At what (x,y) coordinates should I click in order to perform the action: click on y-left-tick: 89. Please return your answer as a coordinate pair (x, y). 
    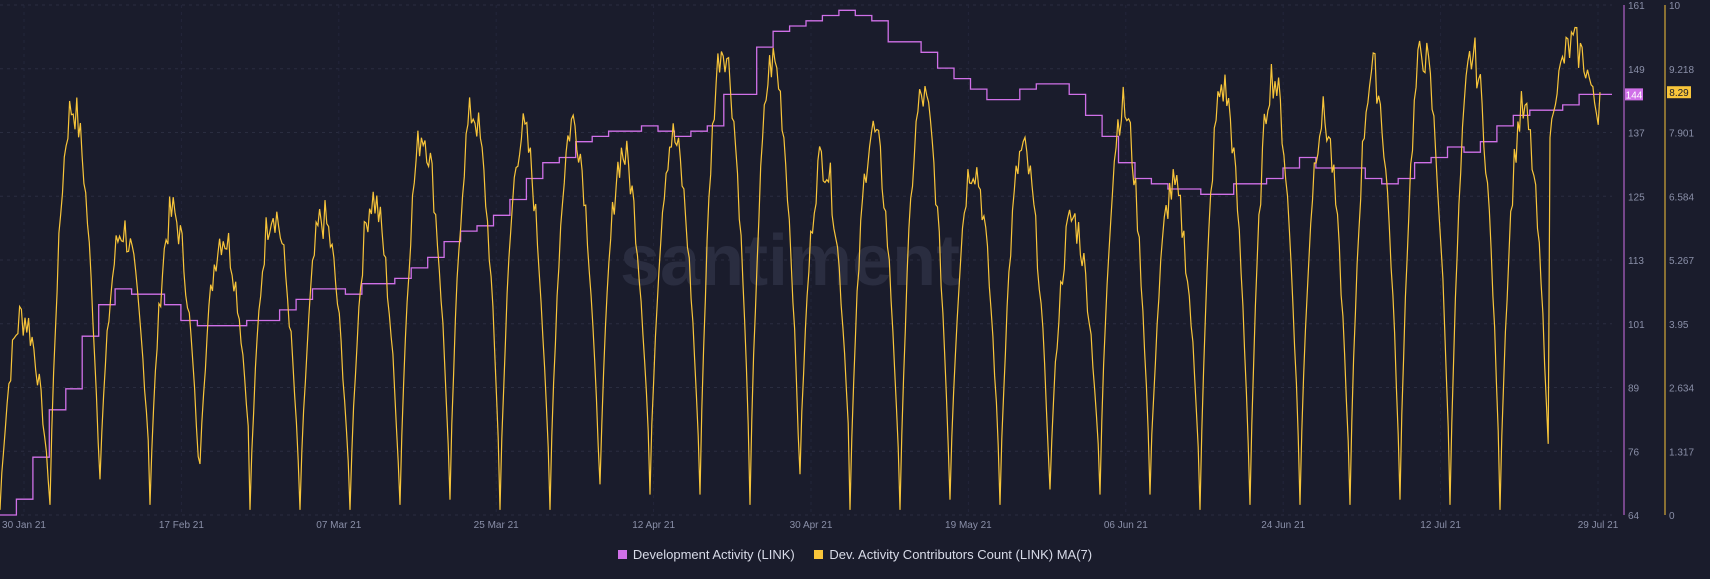
    Looking at the image, I should click on (1634, 389).